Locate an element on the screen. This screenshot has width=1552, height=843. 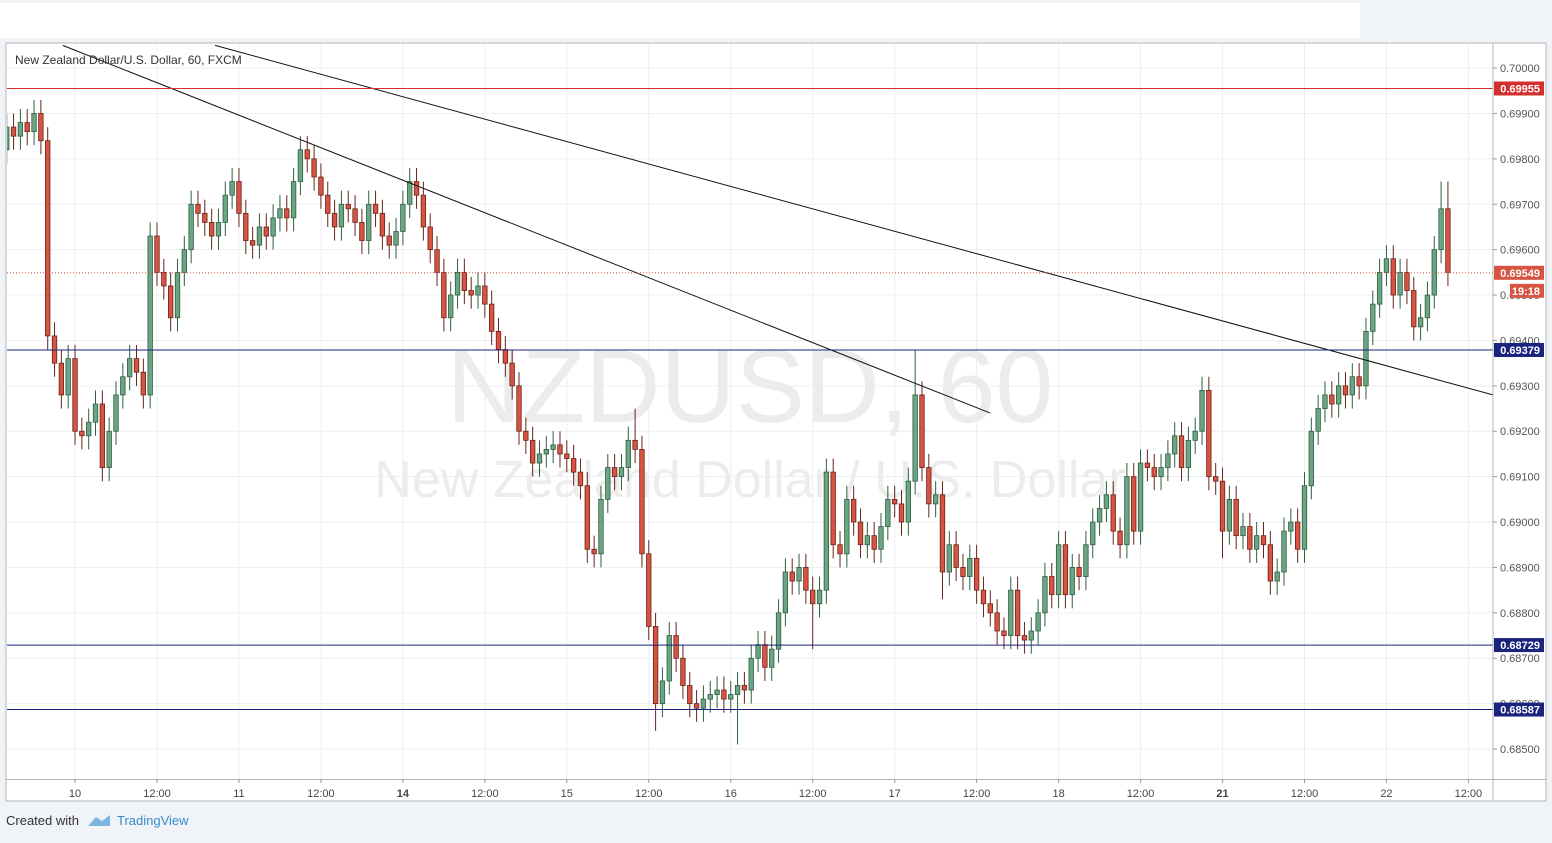
x-tick-label: 11 is located at coordinates (238, 794).